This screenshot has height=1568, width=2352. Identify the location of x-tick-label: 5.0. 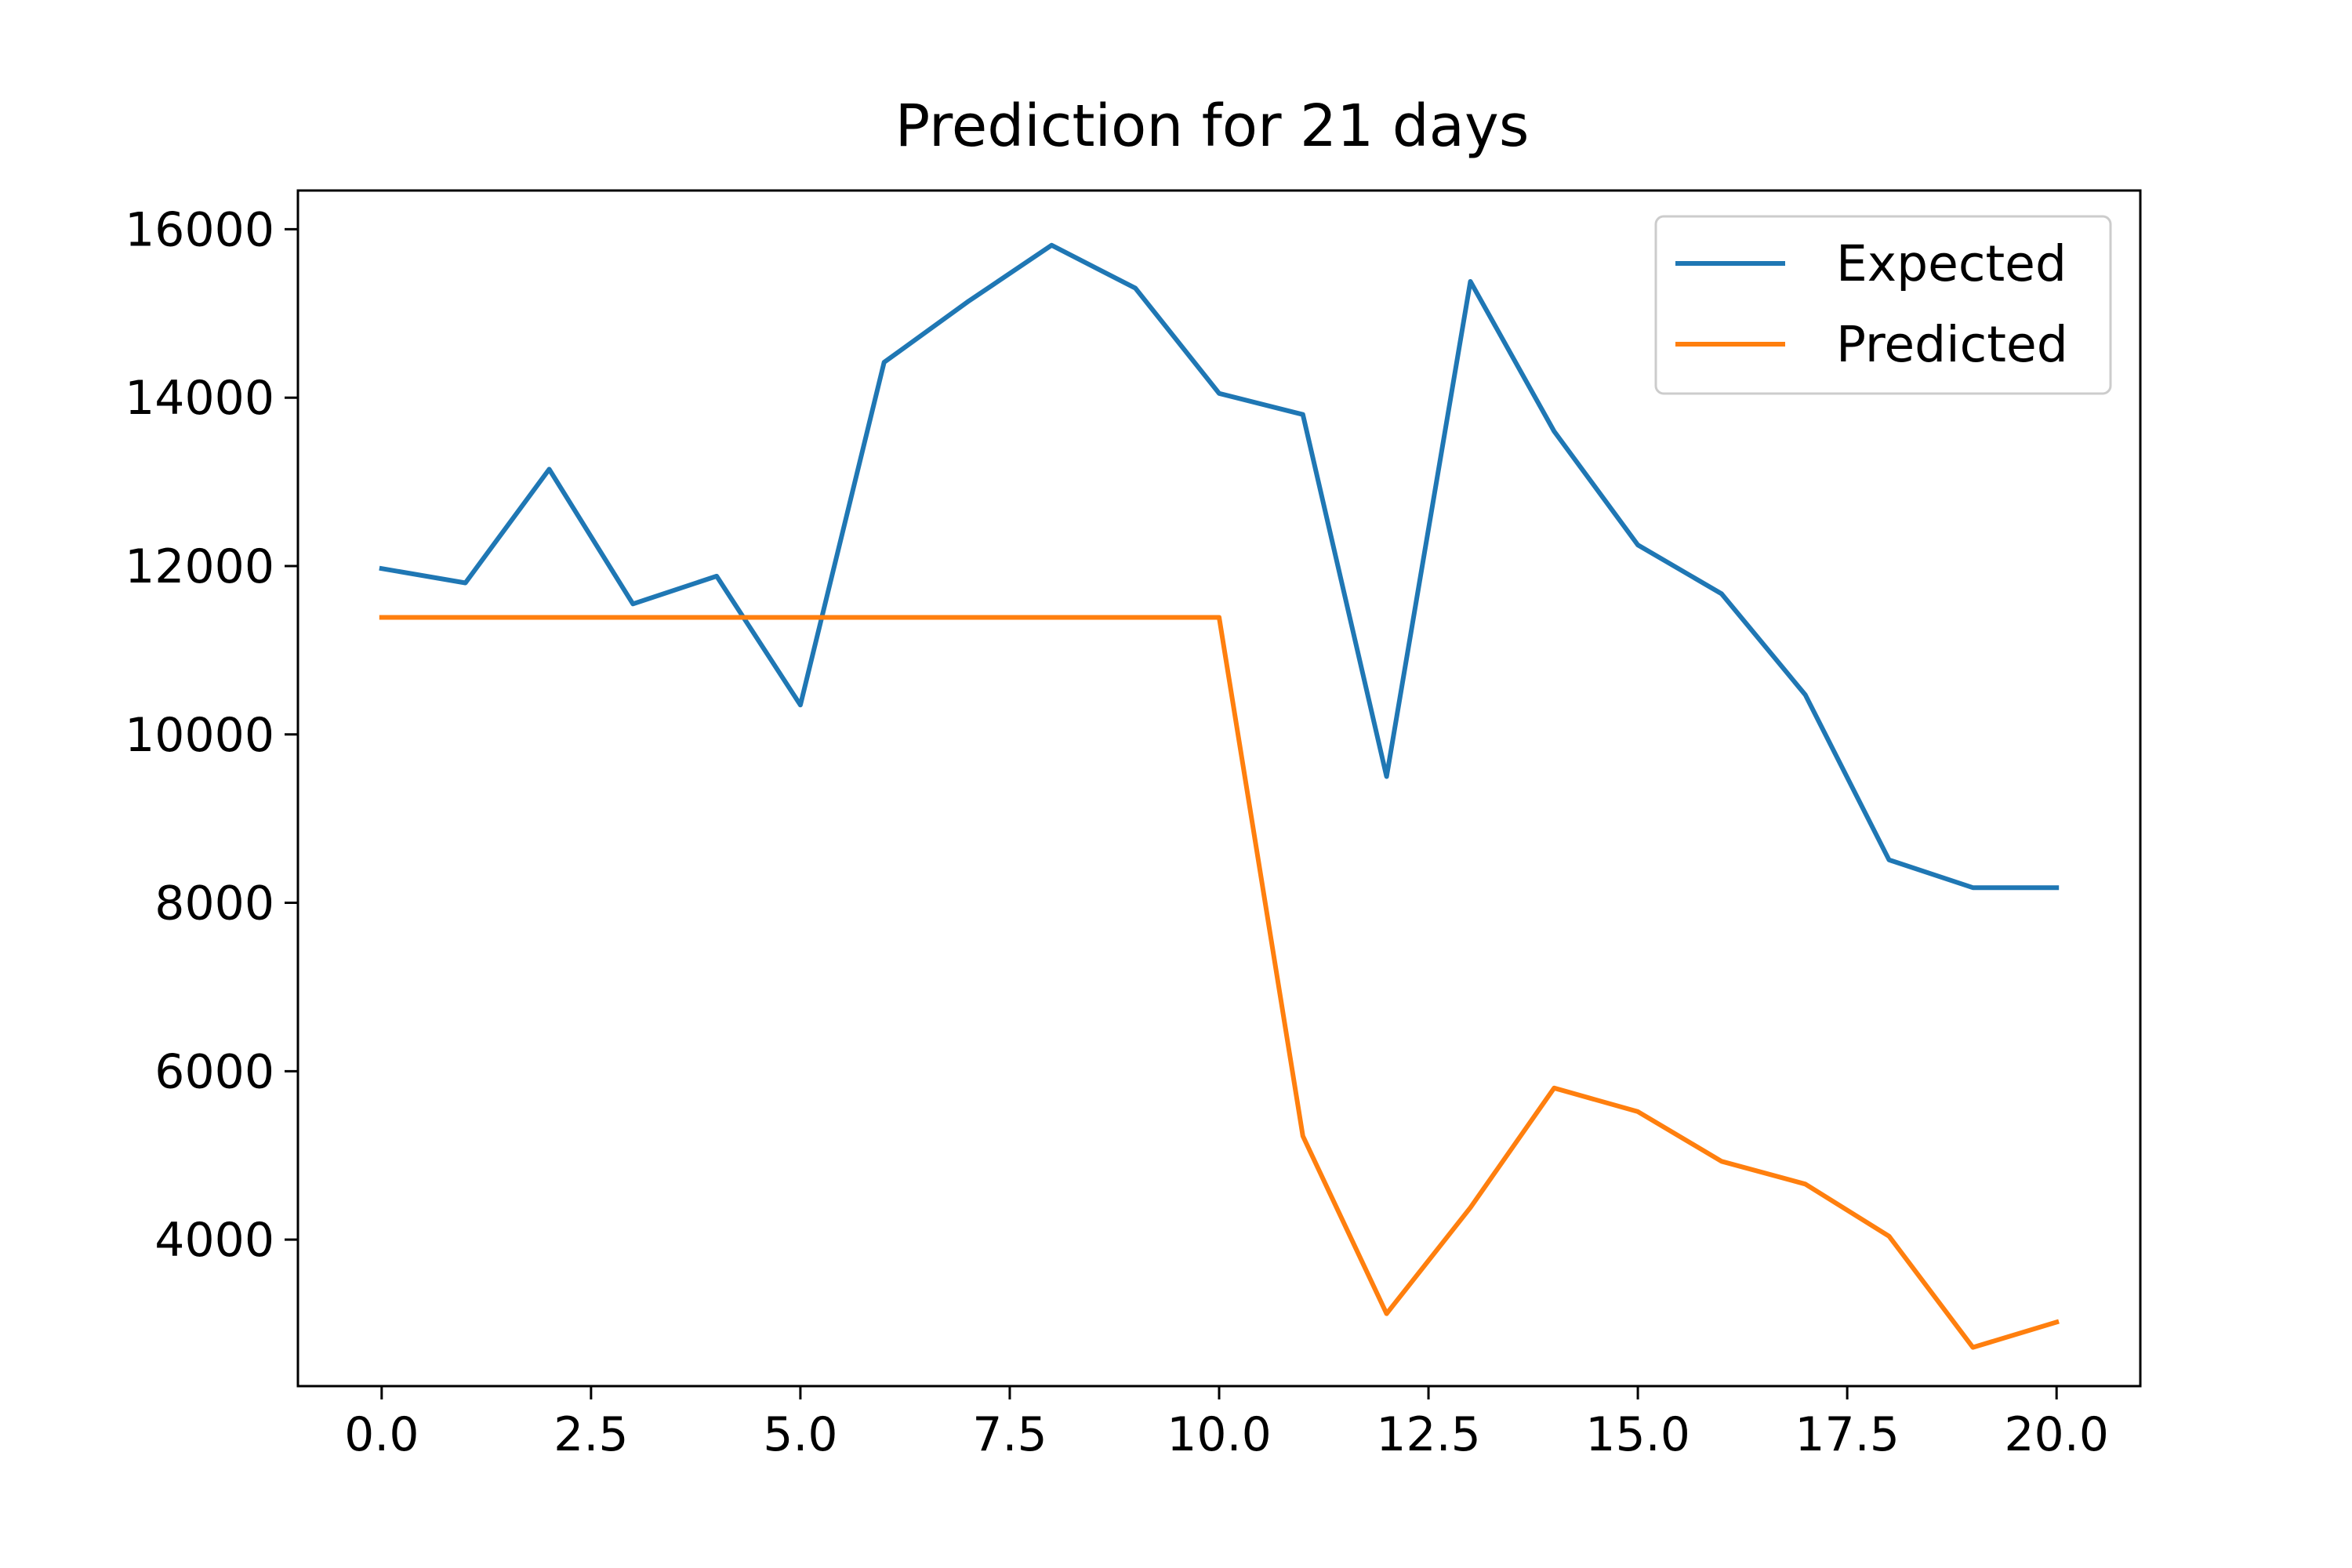
(800, 1434).